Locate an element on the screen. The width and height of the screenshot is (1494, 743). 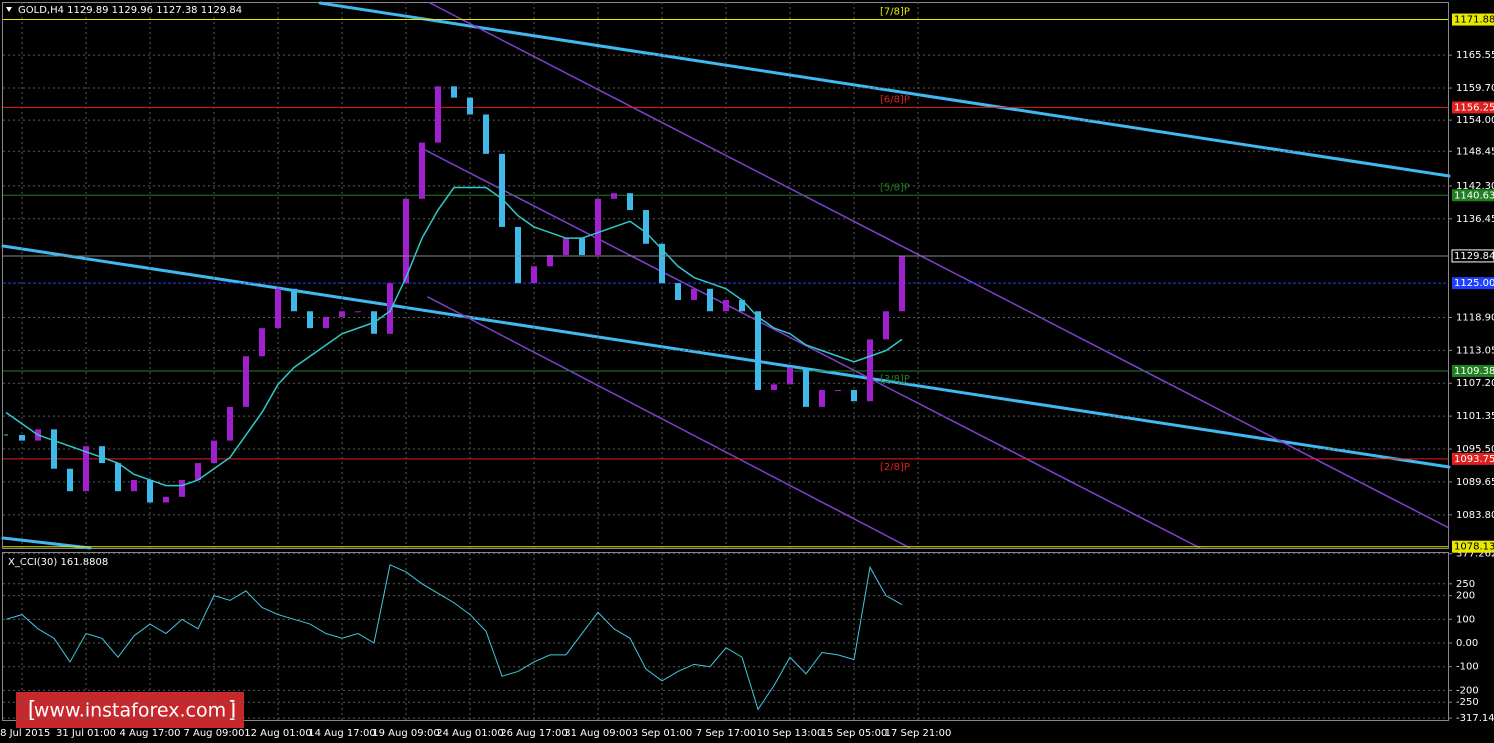
x-tick-label: 31 Jul 01:00 is located at coordinates (86, 733).